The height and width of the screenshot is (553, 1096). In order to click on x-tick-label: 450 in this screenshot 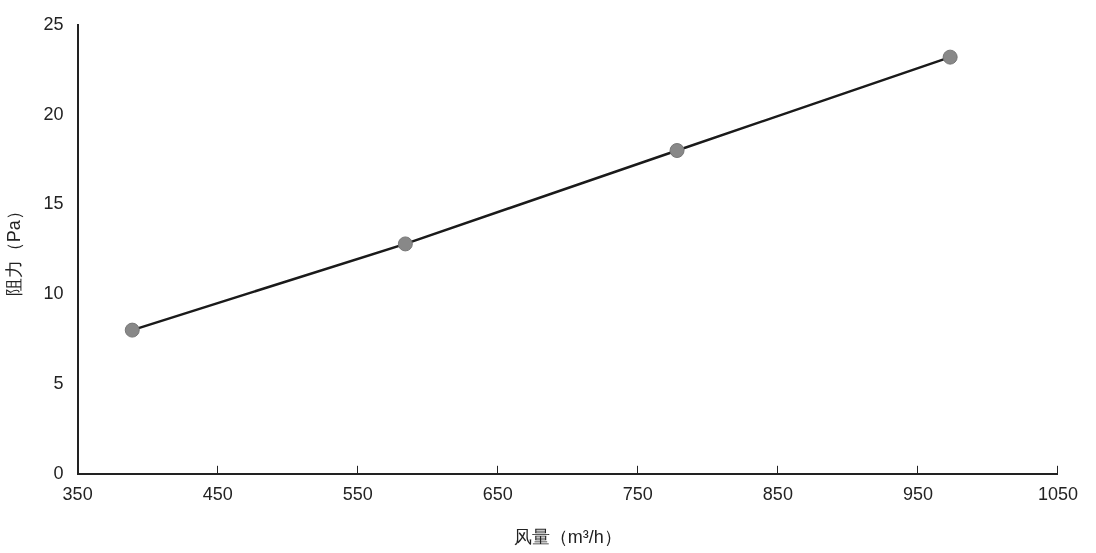, I will do `click(217, 493)`.